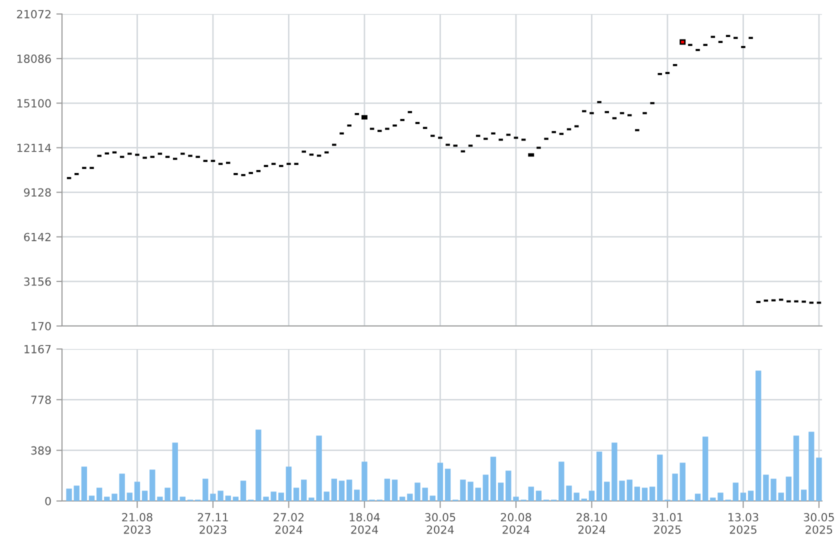 Image resolution: width=840 pixels, height=550 pixels. Describe the element at coordinates (819, 523) in the screenshot. I see `x-tick-label: 30.05 2025` at that location.